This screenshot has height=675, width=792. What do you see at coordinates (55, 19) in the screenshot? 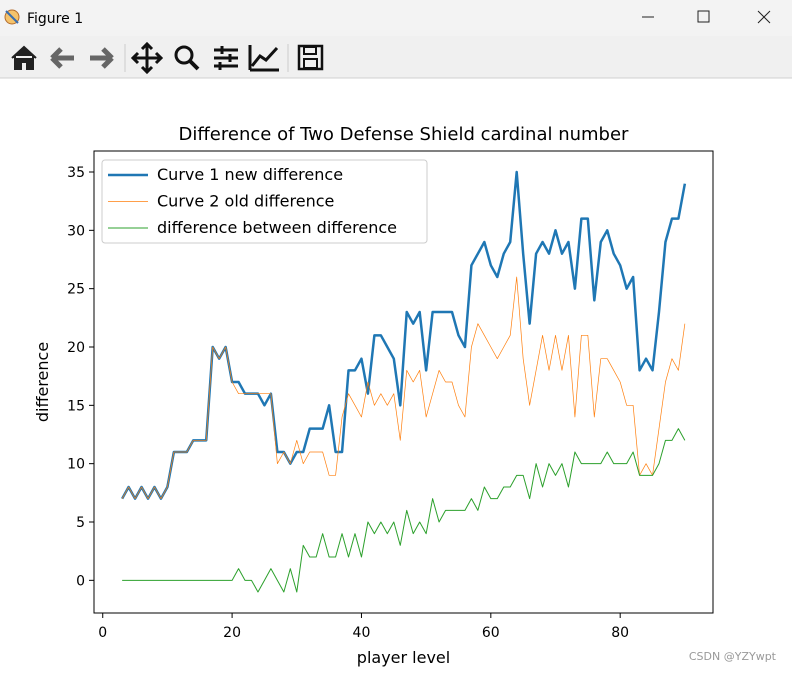
I see `window-title: Figure 1` at bounding box center [55, 19].